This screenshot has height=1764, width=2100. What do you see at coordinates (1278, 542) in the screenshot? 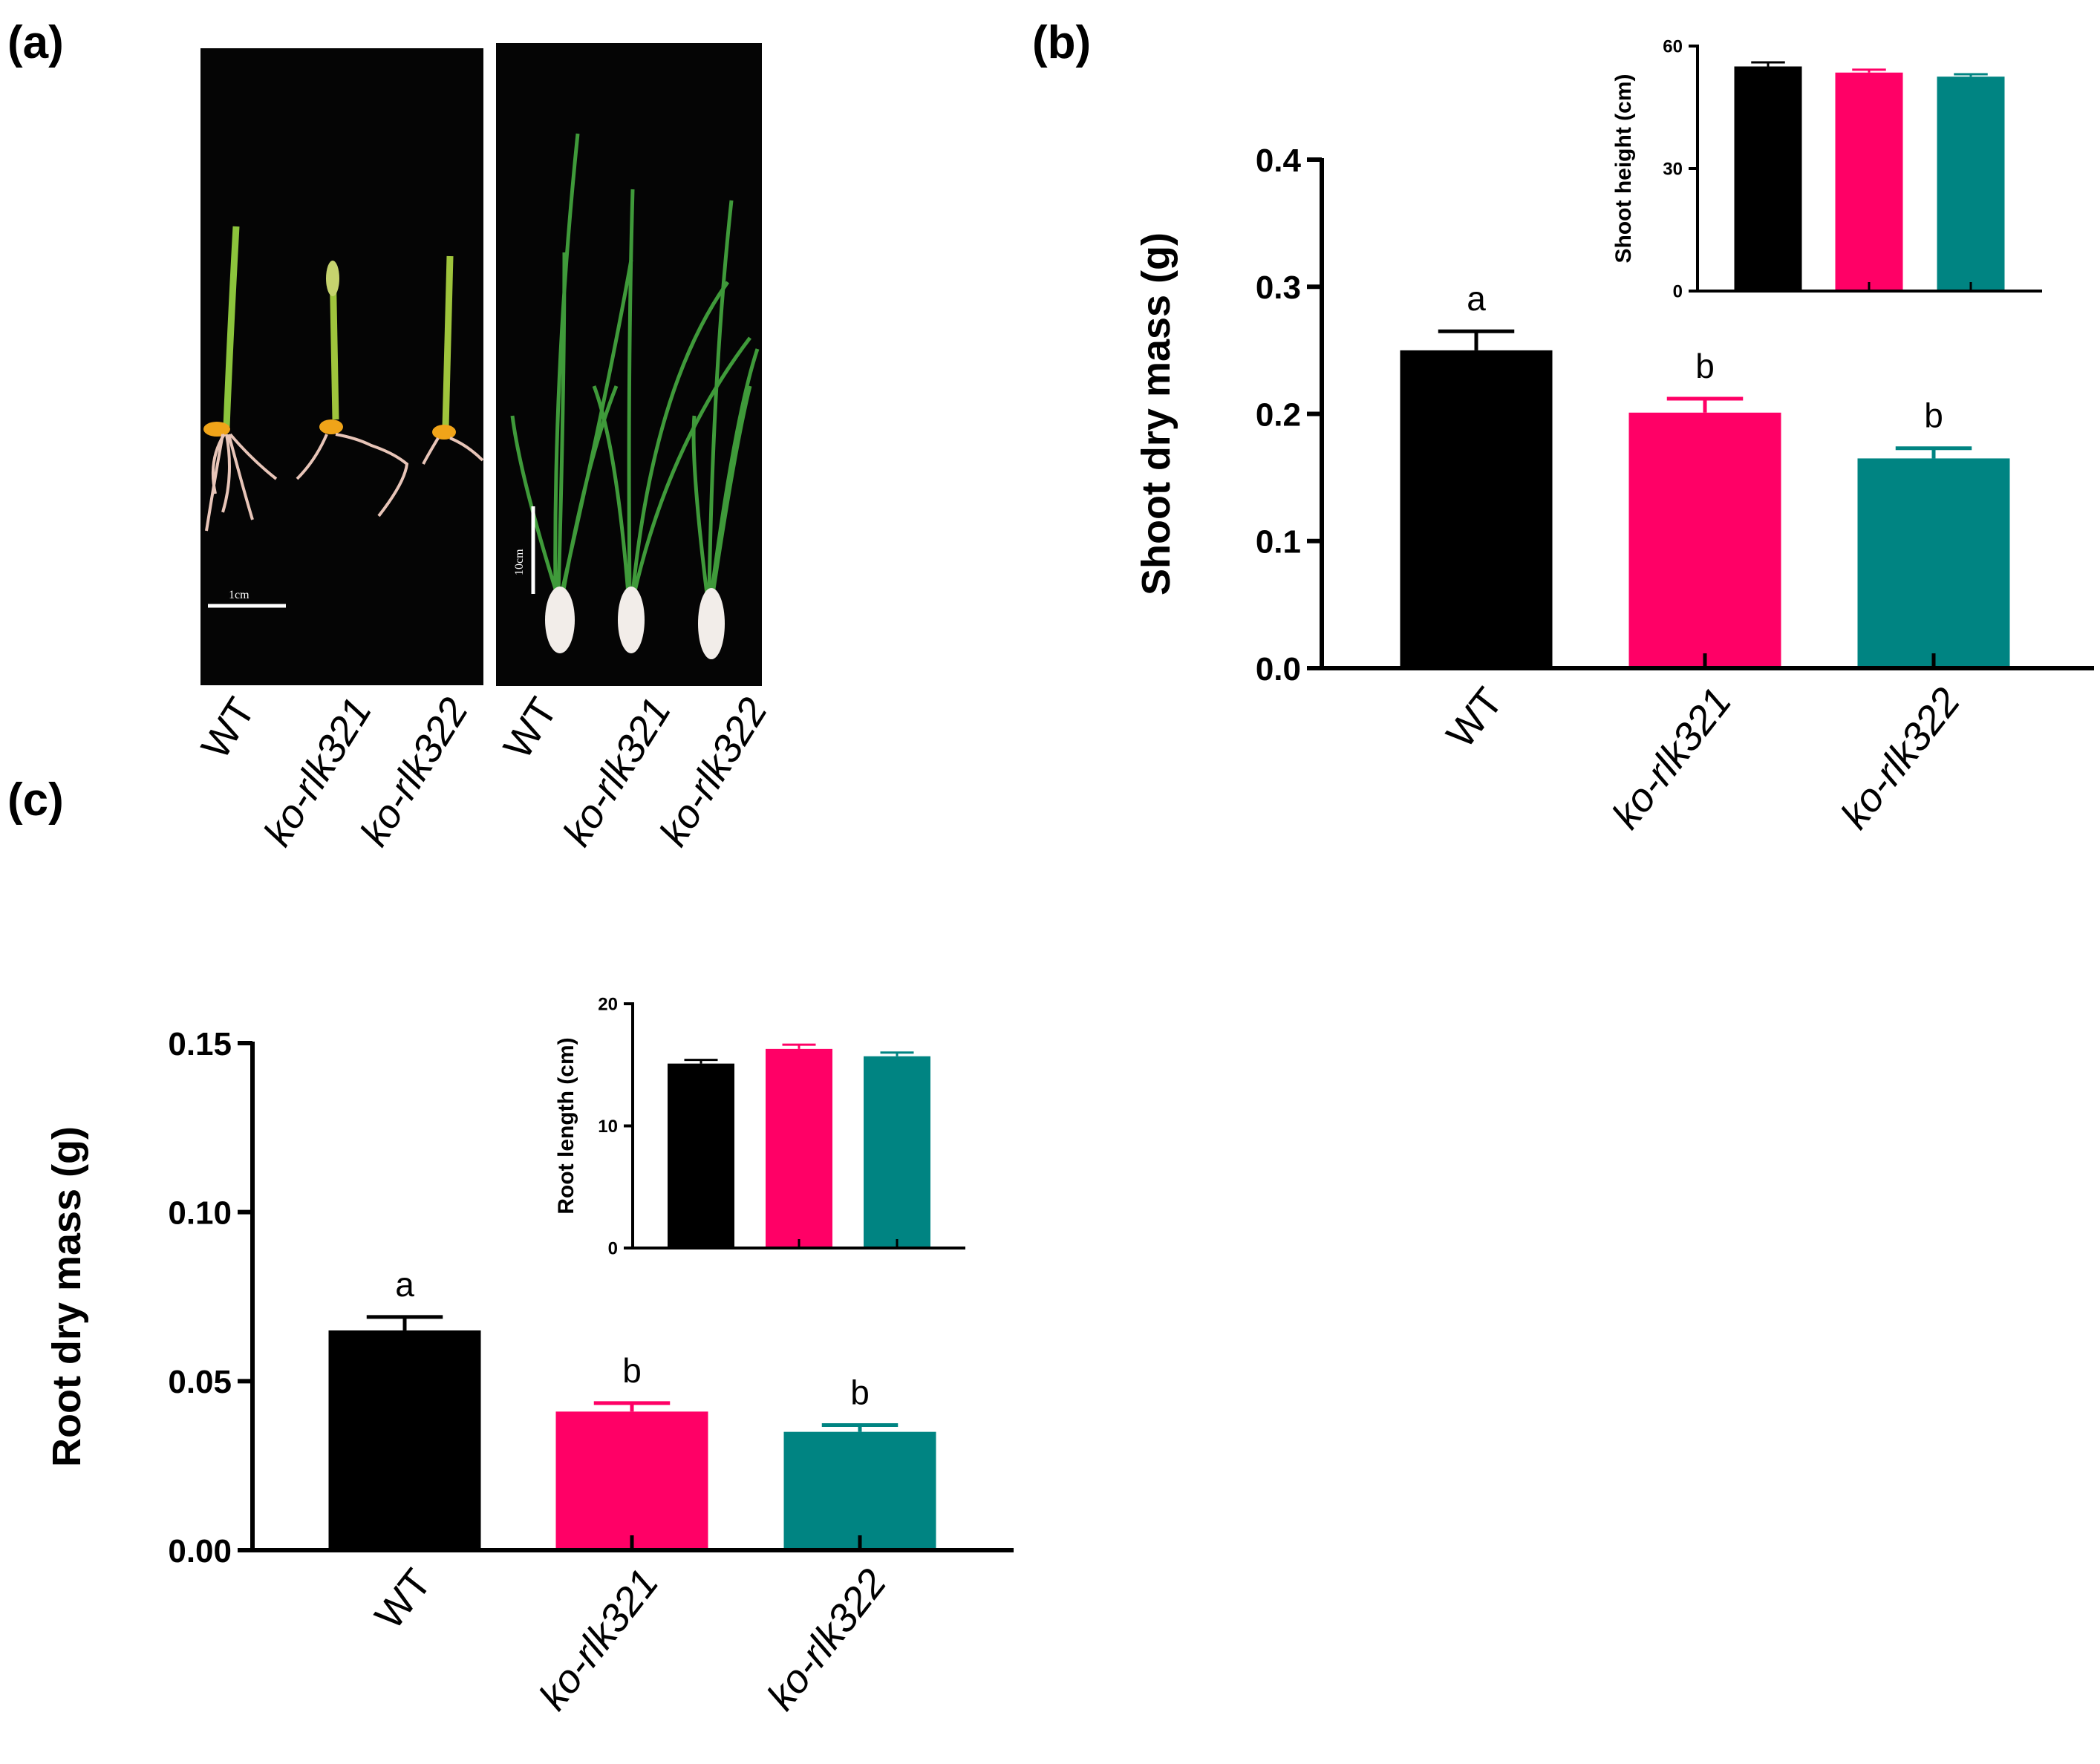
I see `y-tick-label: 0.1` at bounding box center [1278, 542].